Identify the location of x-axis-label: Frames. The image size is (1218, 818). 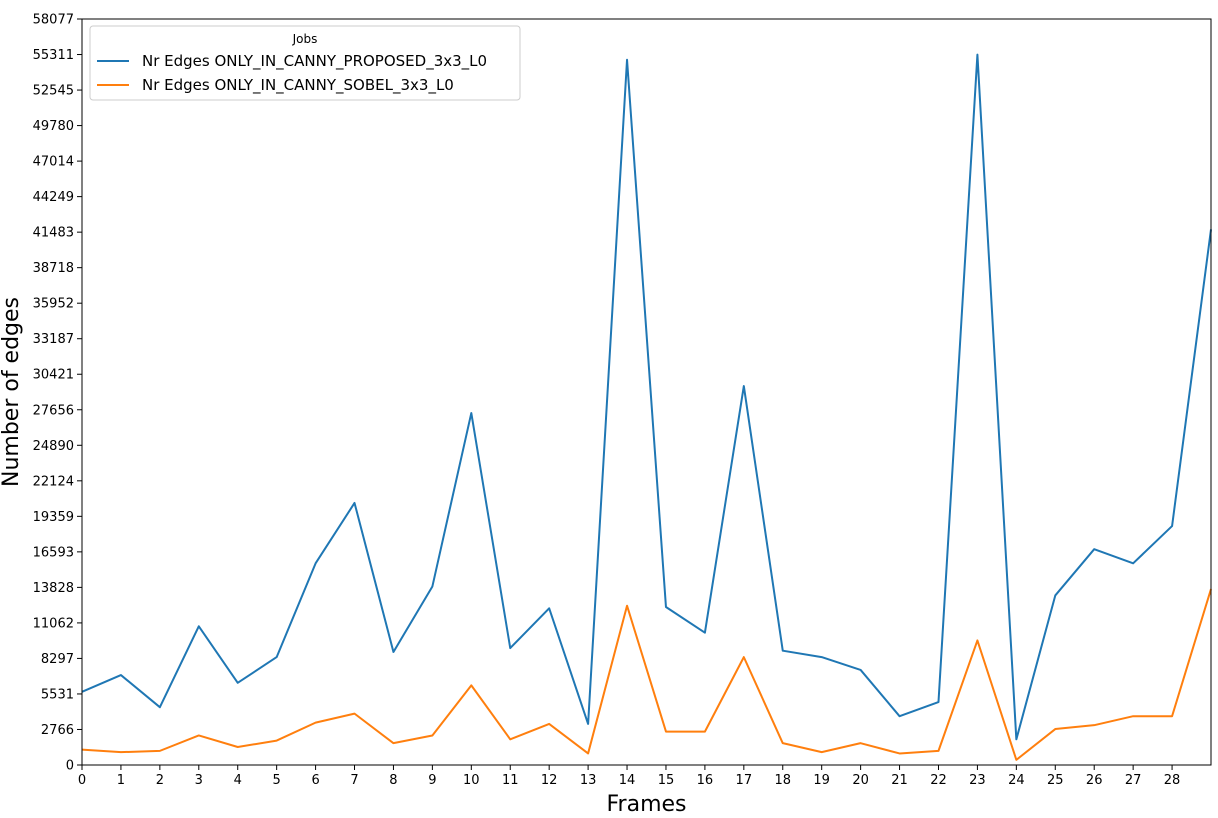
(646, 804).